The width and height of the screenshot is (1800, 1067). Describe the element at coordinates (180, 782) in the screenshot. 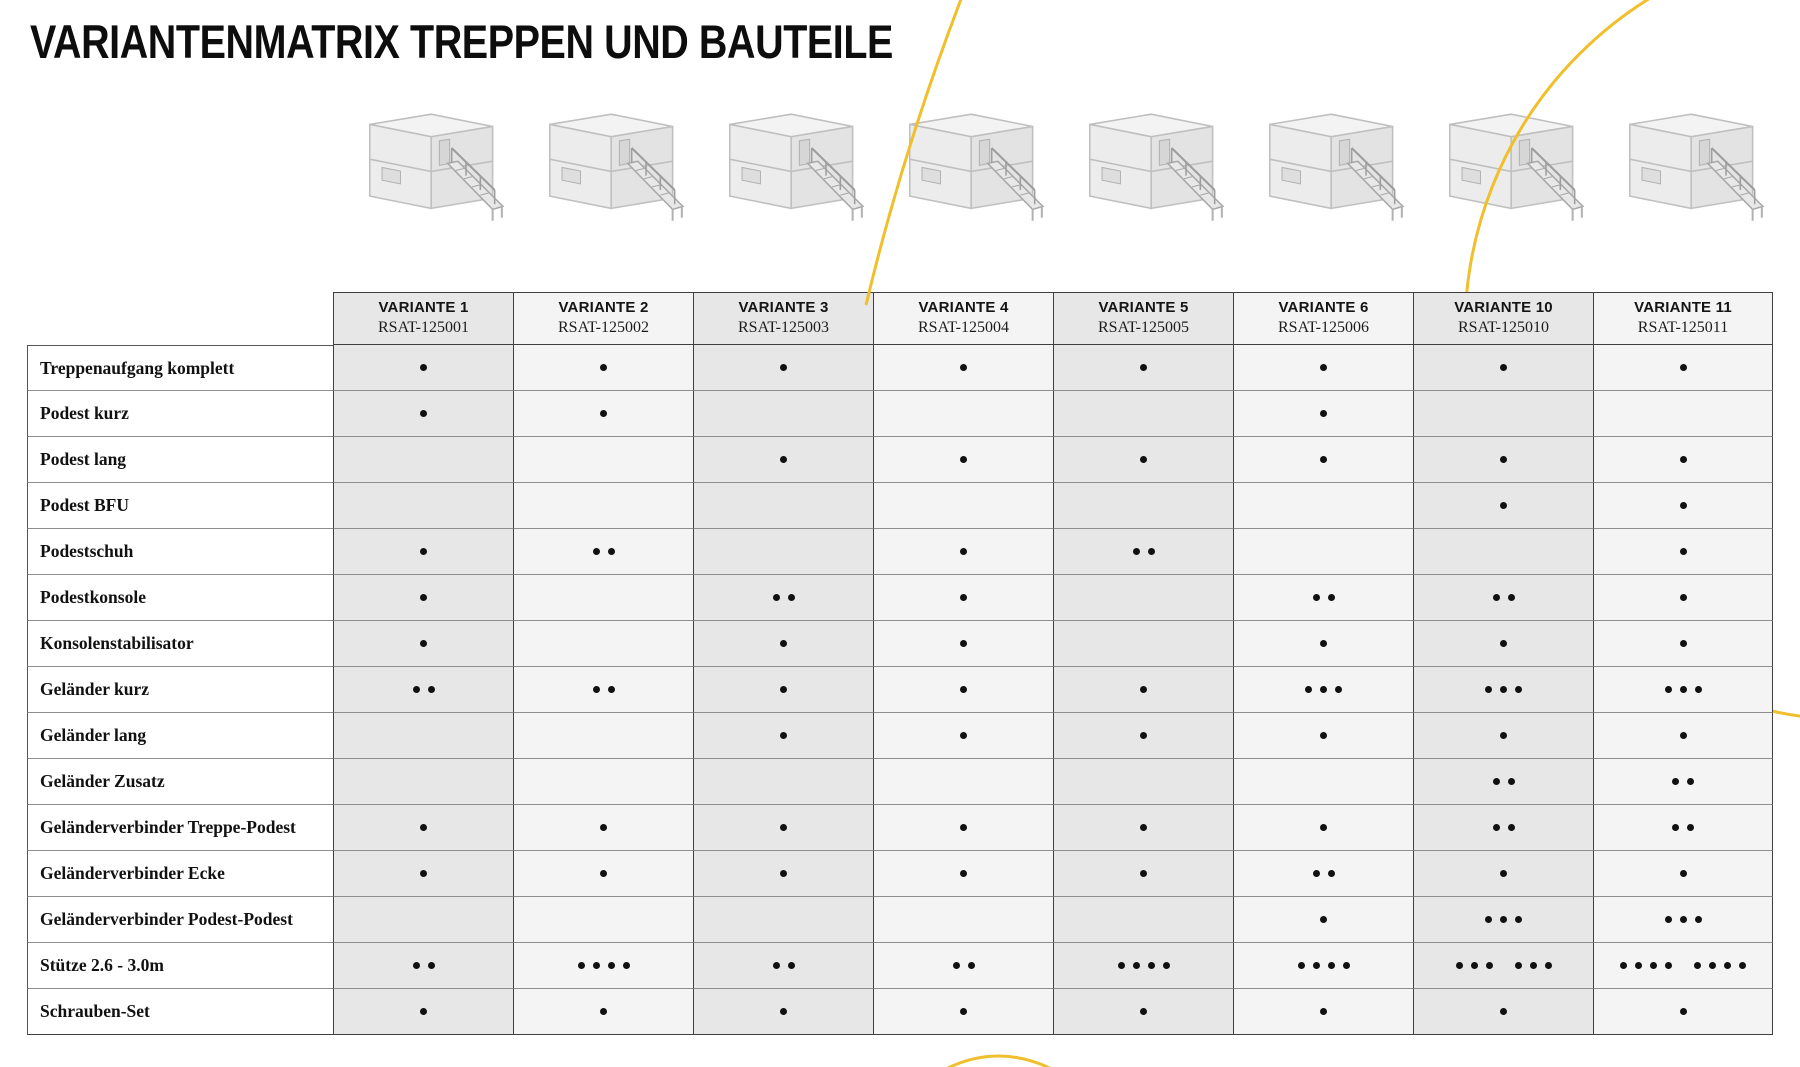

I see `row-label: Geländer Zusatz` at that location.